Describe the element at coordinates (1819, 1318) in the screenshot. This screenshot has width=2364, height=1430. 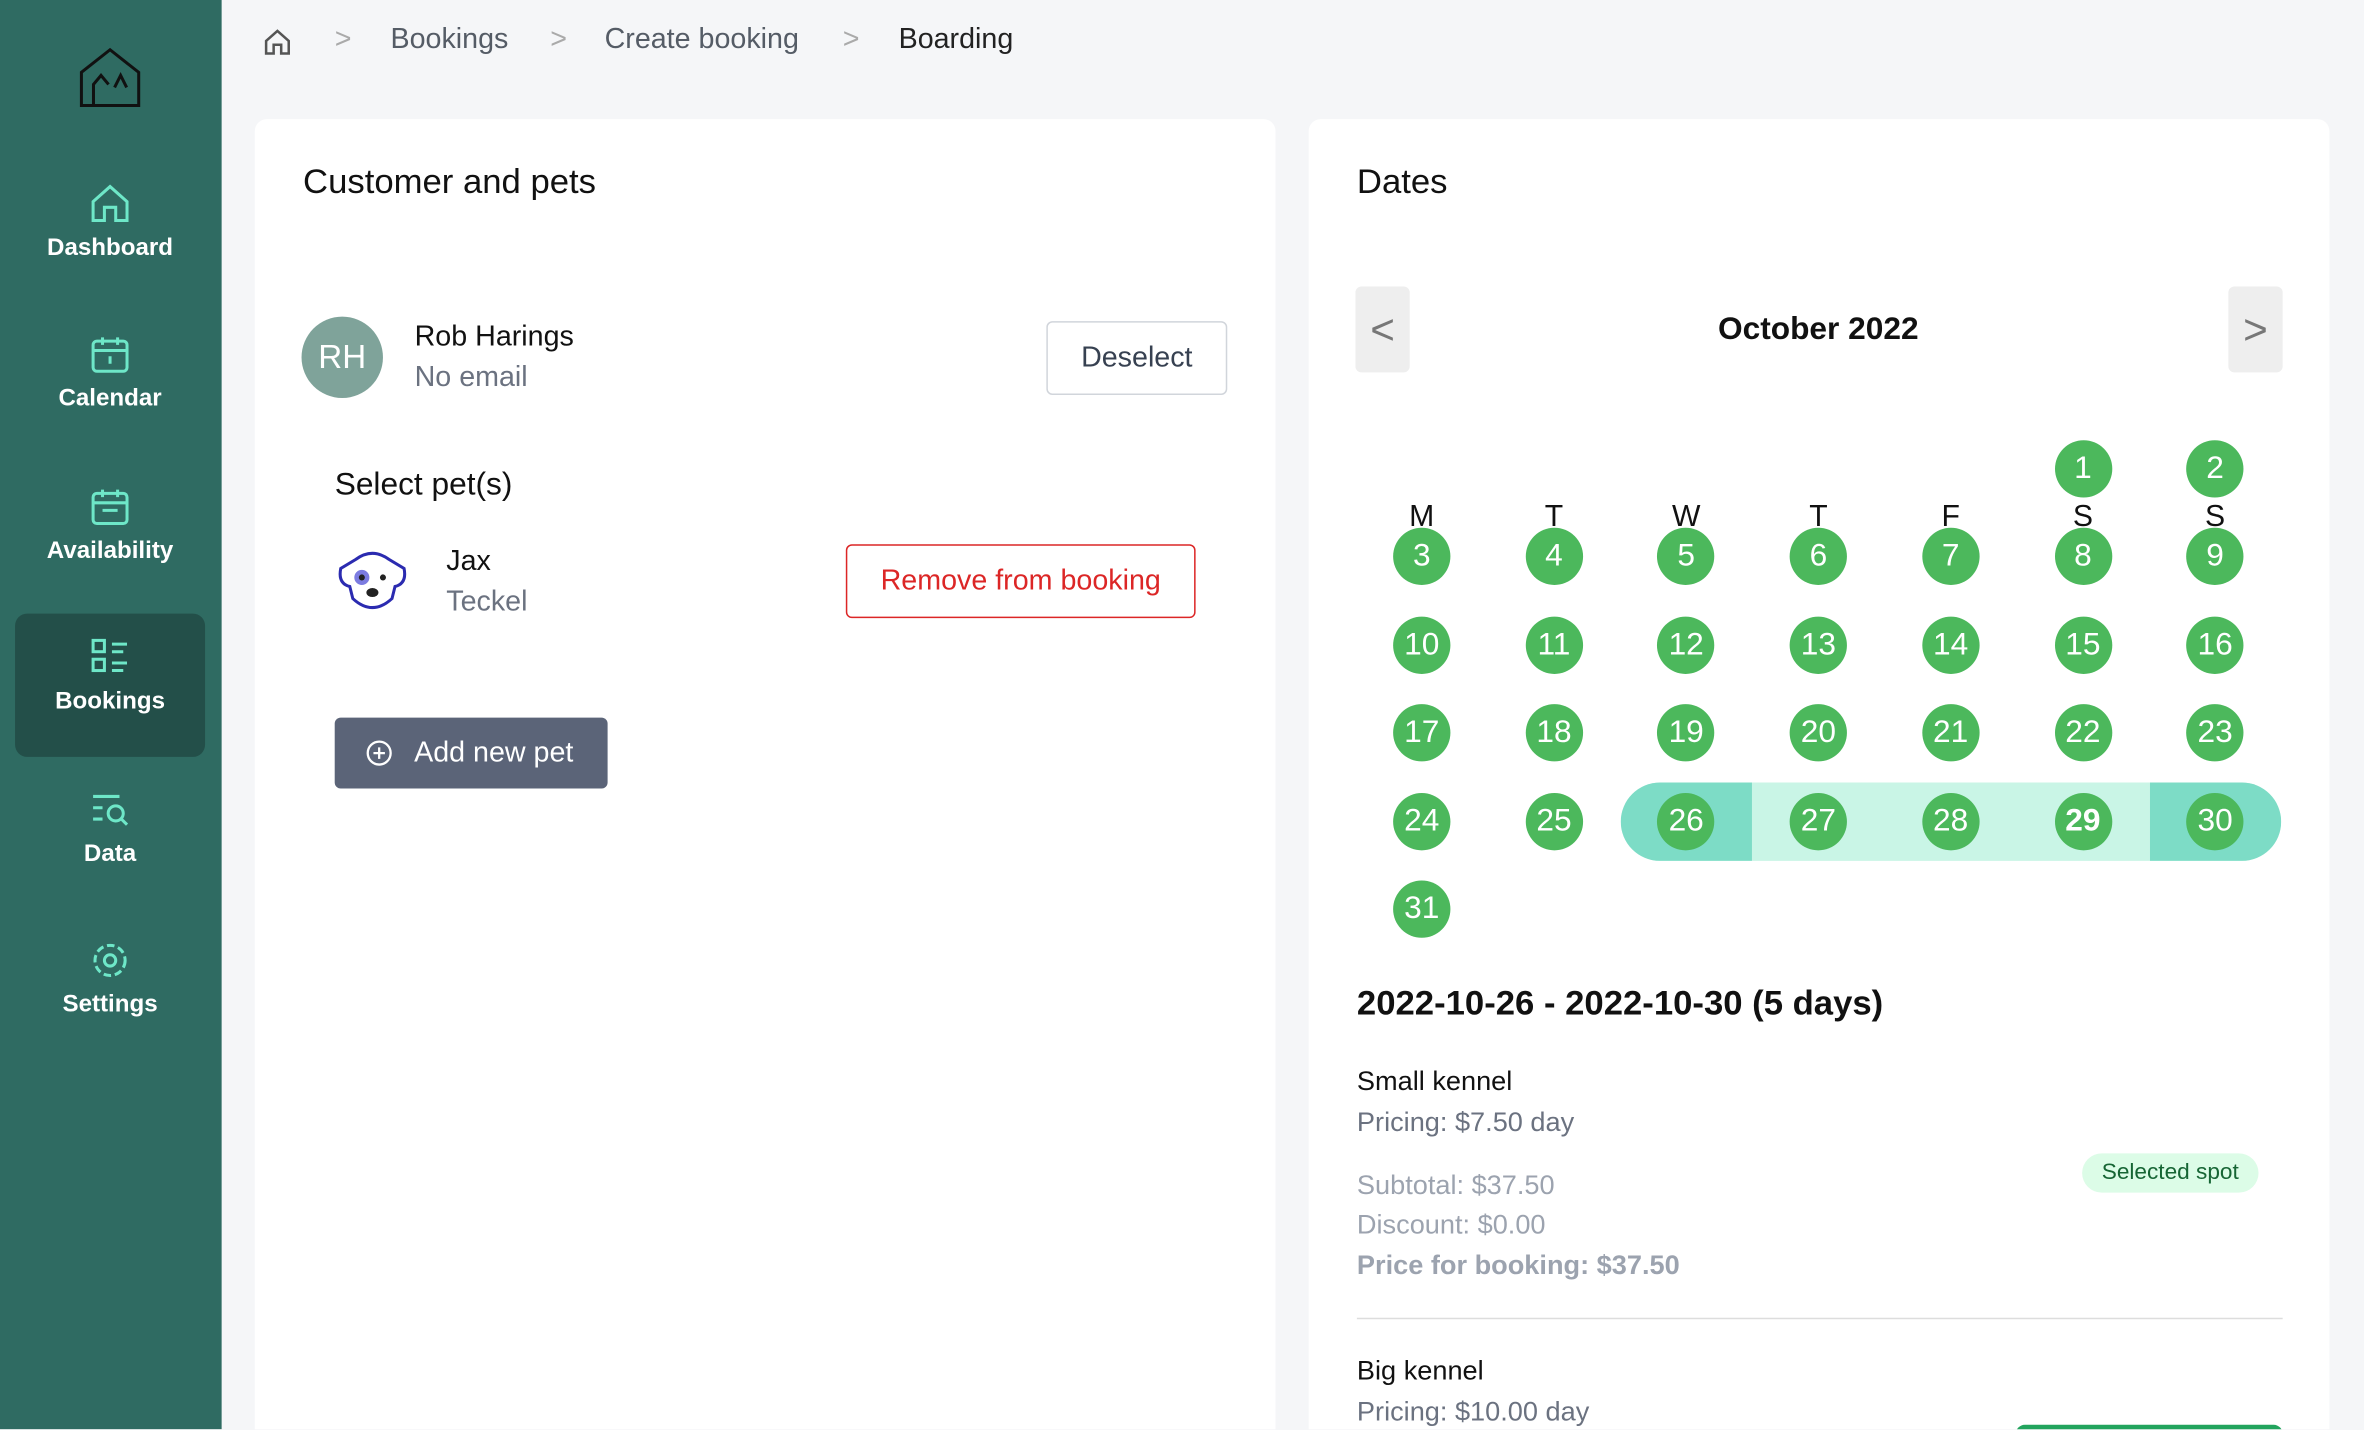
I see `divider` at that location.